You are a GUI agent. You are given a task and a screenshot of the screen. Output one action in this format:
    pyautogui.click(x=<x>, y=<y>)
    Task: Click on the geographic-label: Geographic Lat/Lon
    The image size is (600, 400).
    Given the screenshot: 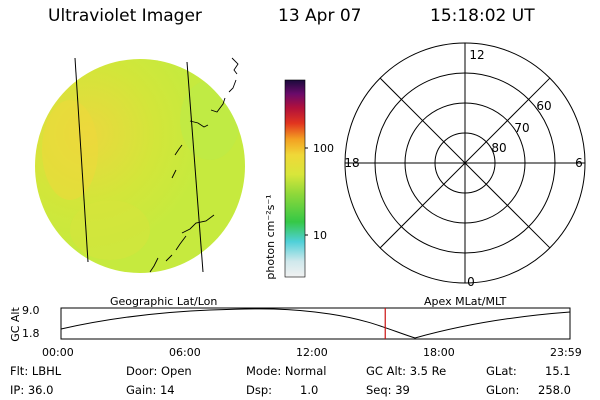 What is the action you would take?
    pyautogui.click(x=164, y=301)
    